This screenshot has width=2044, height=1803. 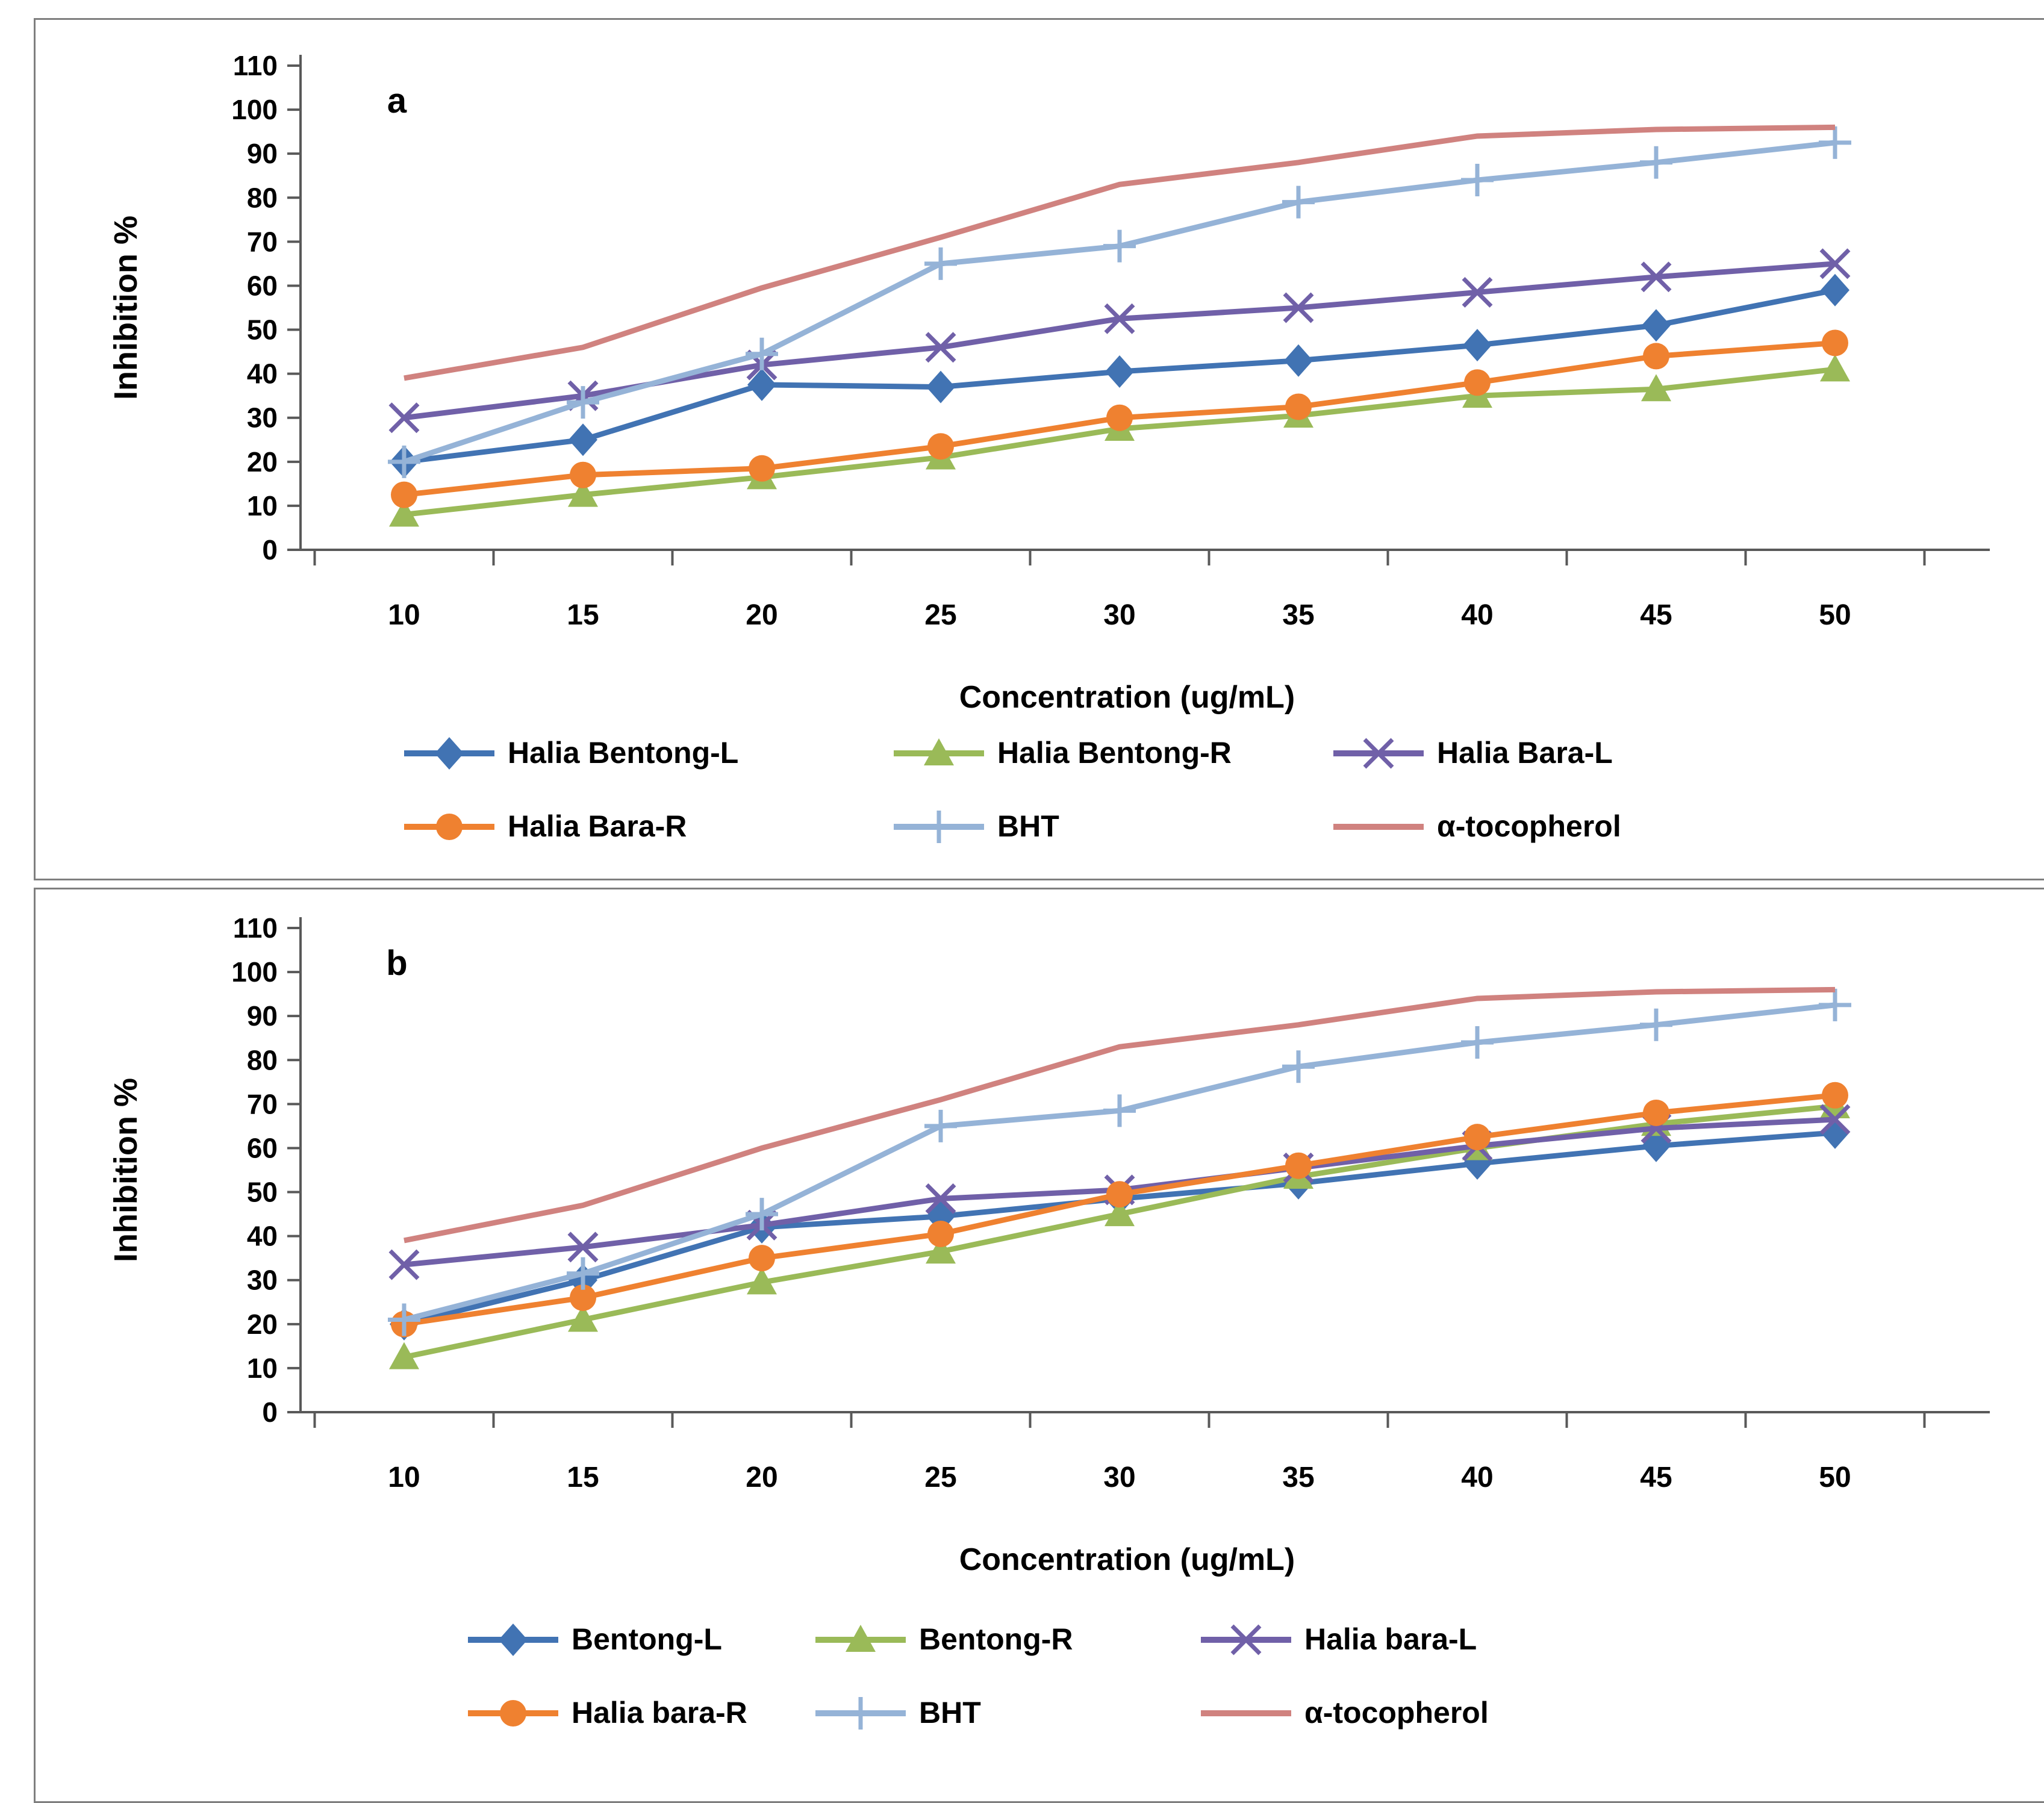 I want to click on y-tick-label: 80, so click(x=262, y=1060).